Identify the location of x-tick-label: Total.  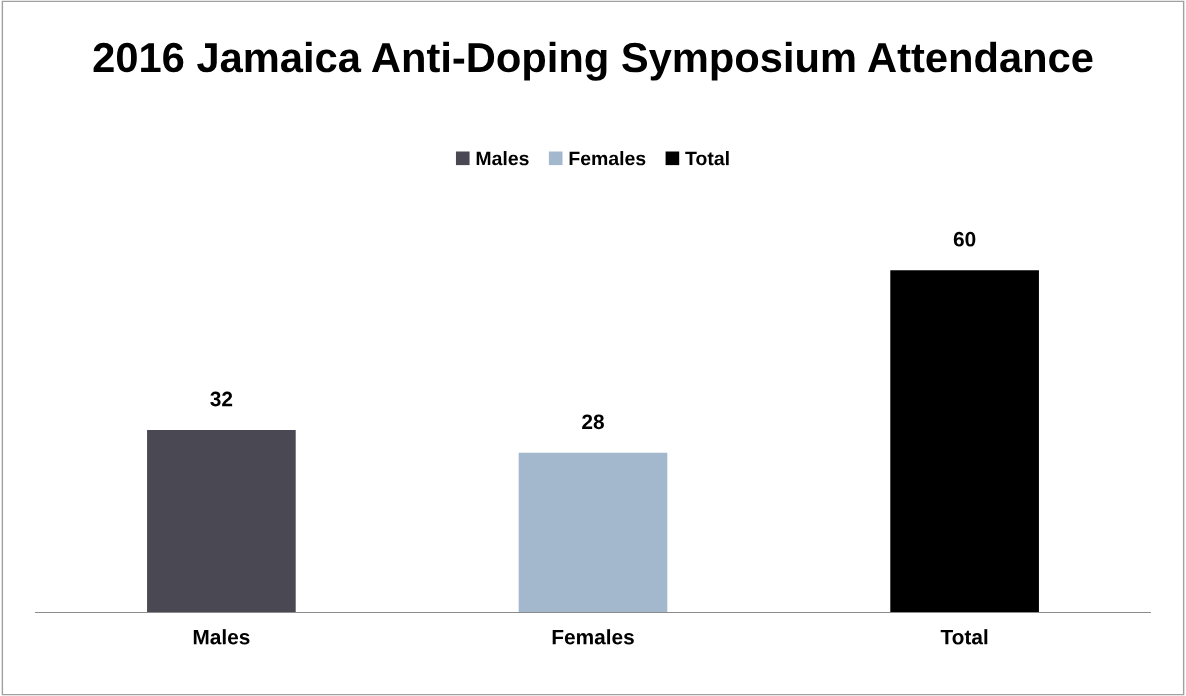
(964, 637).